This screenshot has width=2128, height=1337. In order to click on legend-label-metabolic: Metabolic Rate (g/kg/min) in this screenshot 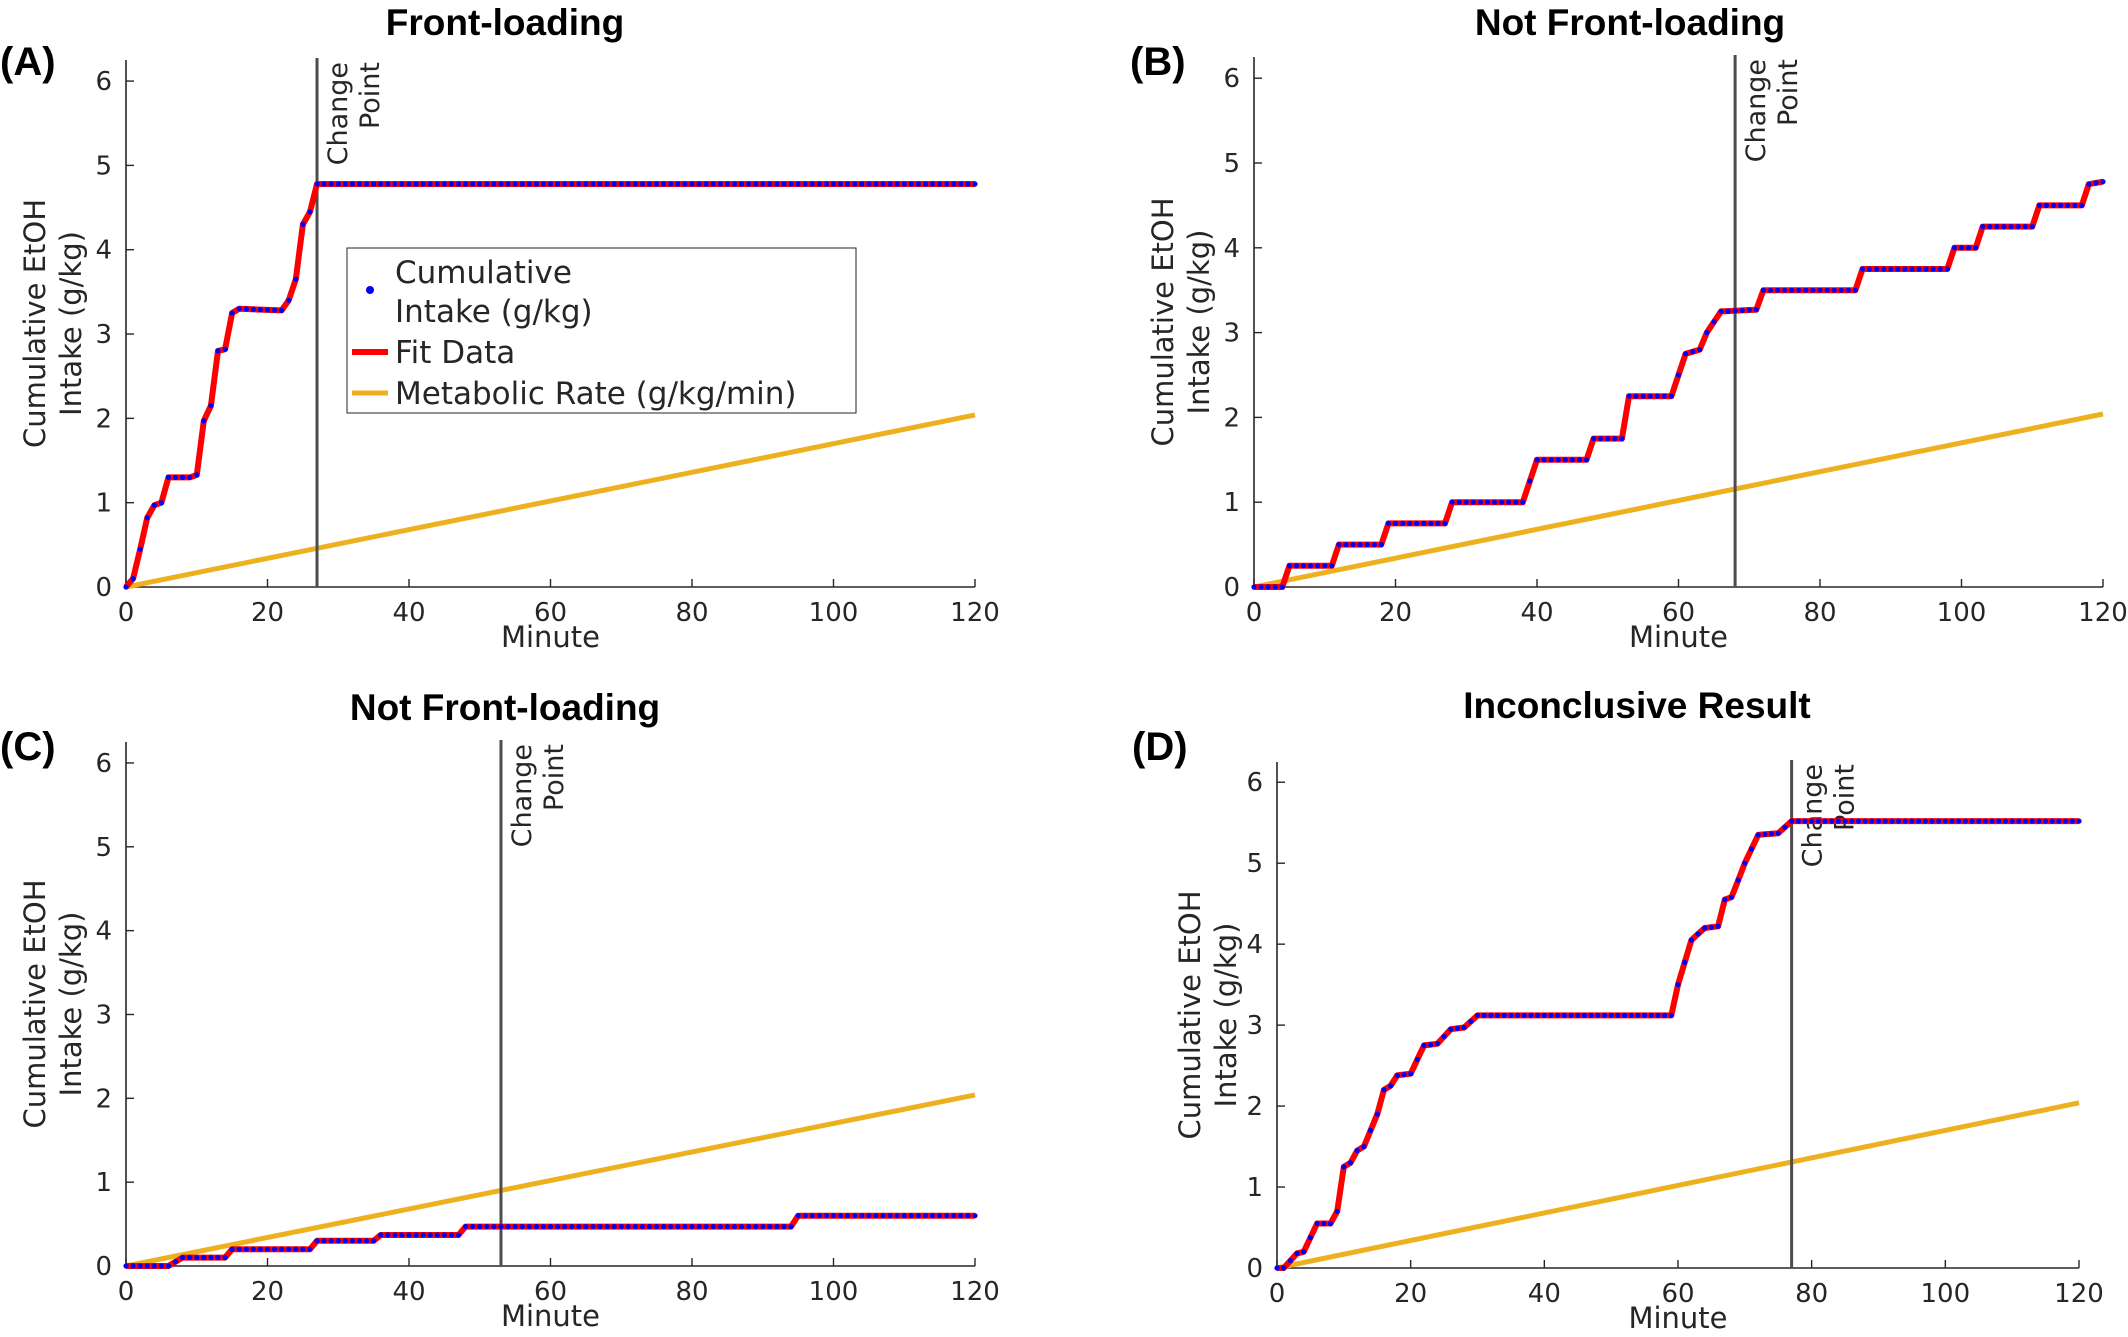, I will do `click(596, 394)`.